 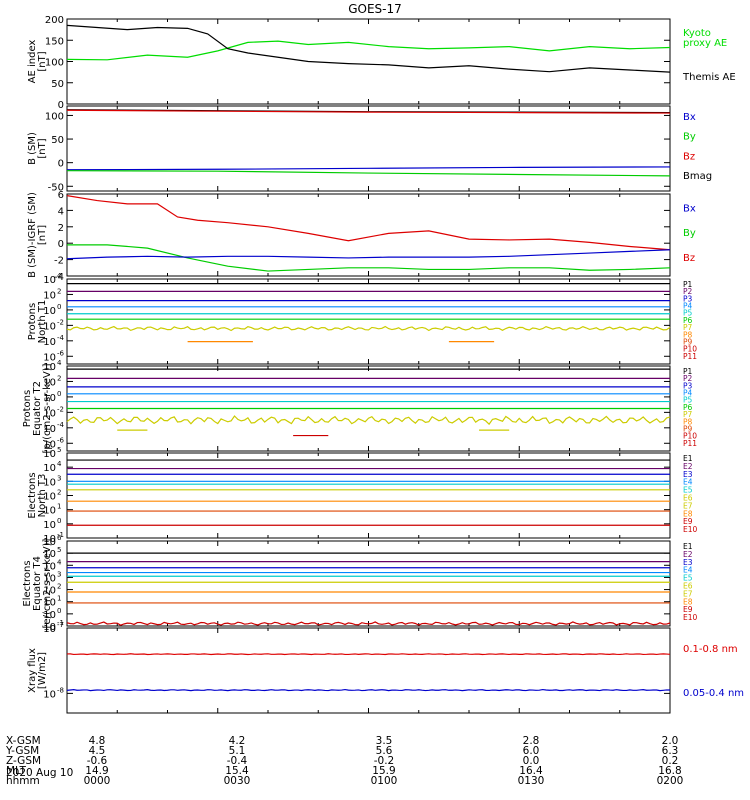 I want to click on y-axis-label: Equator T4, so click(x=37, y=583).